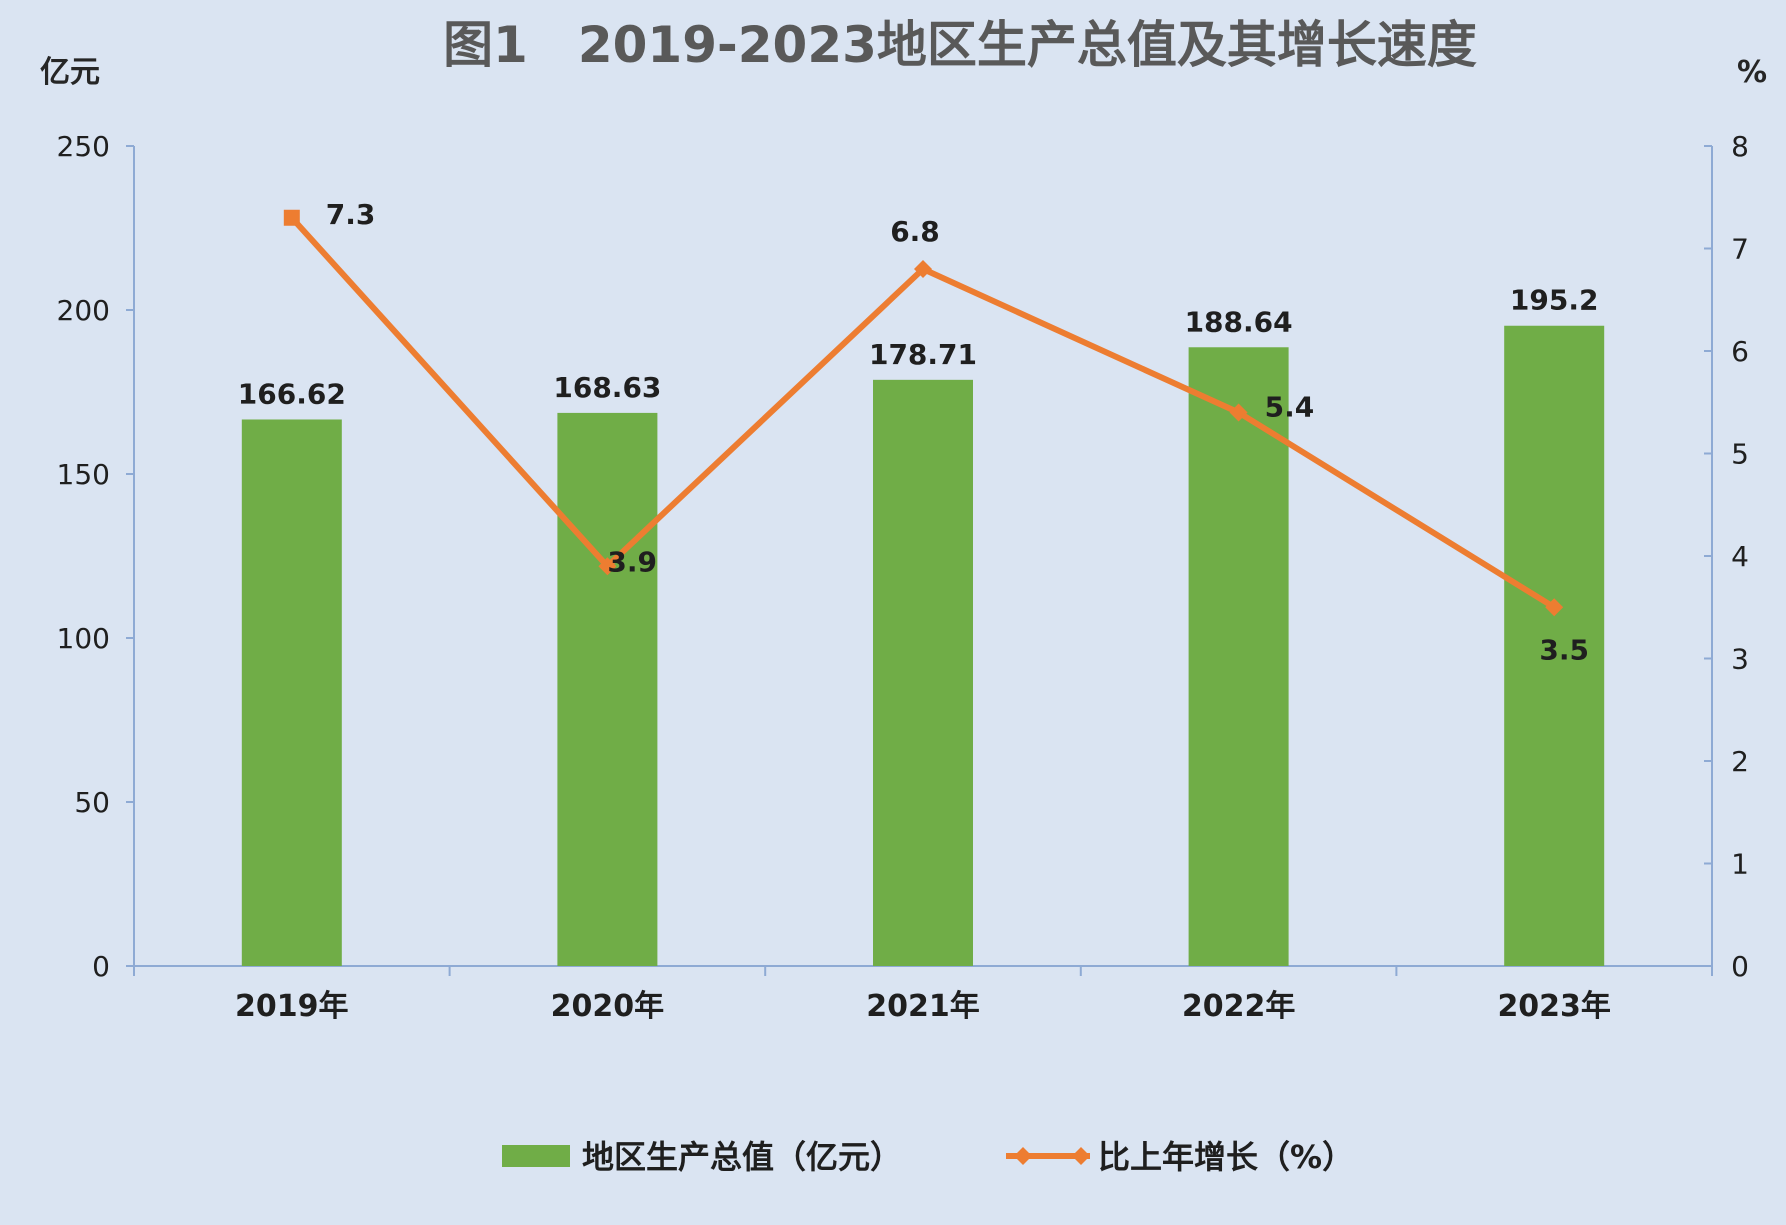 The width and height of the screenshot is (1786, 1225). I want to click on right-tick-label: 7, so click(1740, 249).